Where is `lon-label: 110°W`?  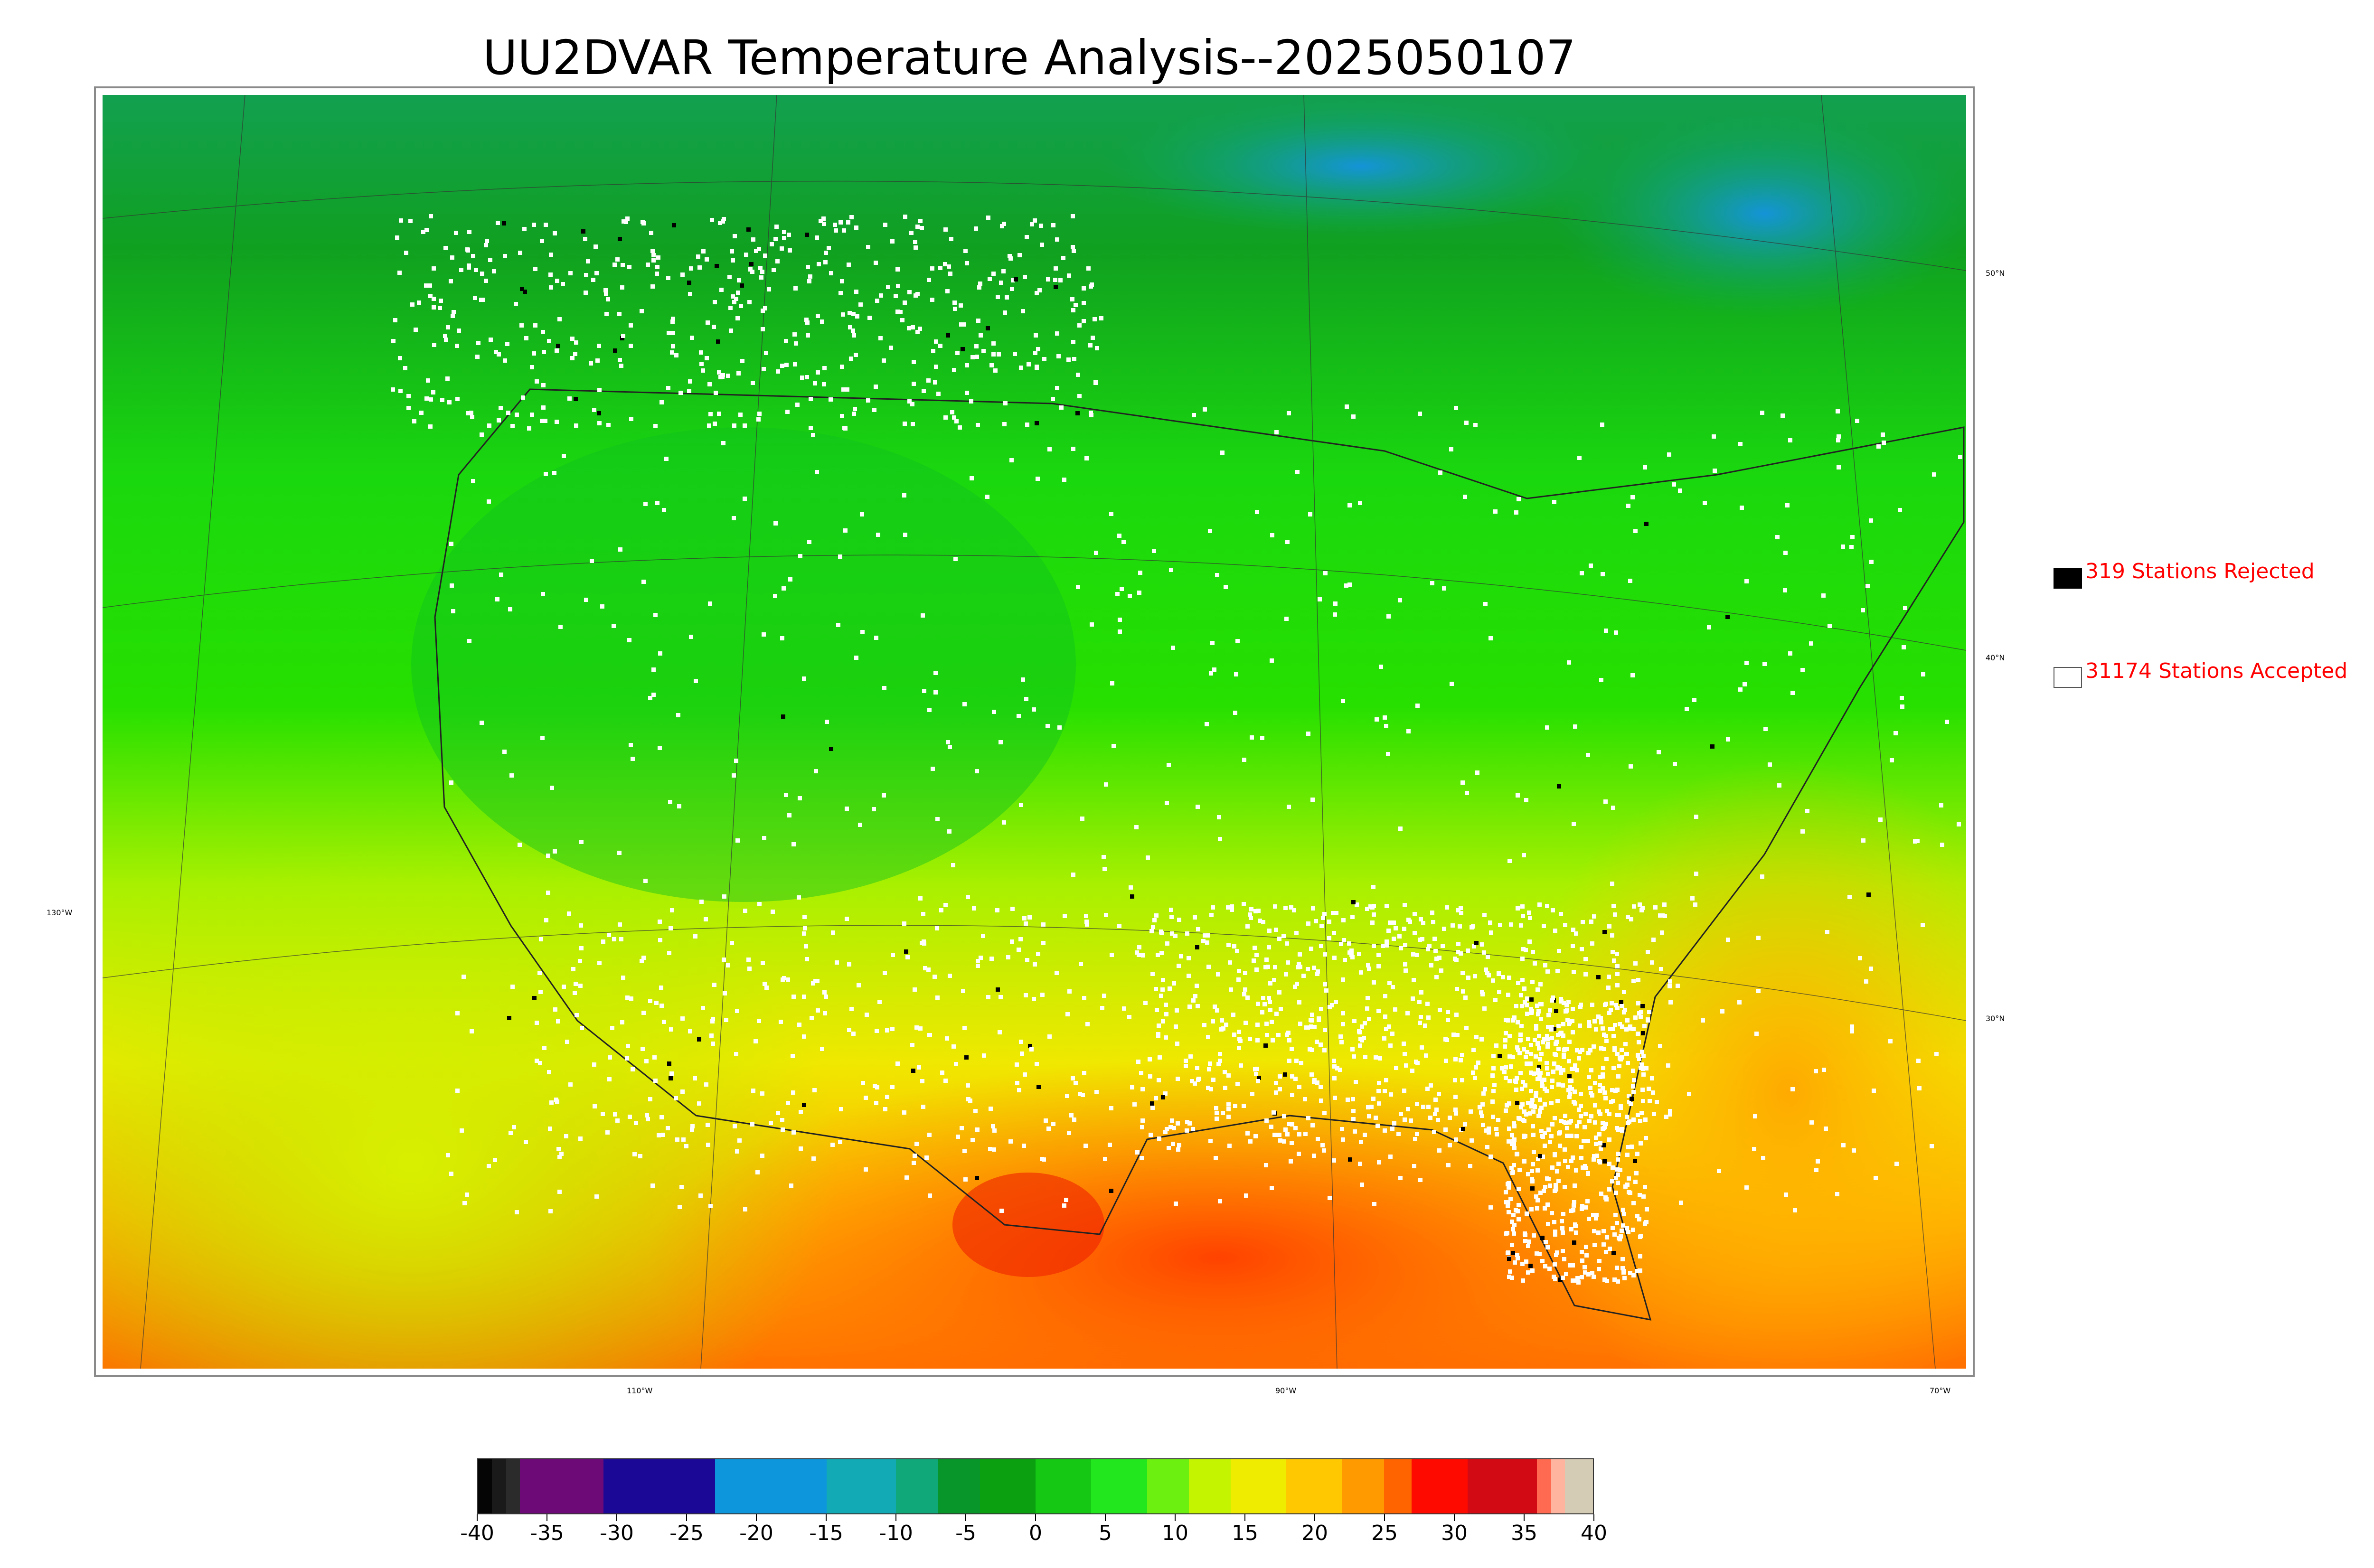 lon-label: 110°W is located at coordinates (640, 1390).